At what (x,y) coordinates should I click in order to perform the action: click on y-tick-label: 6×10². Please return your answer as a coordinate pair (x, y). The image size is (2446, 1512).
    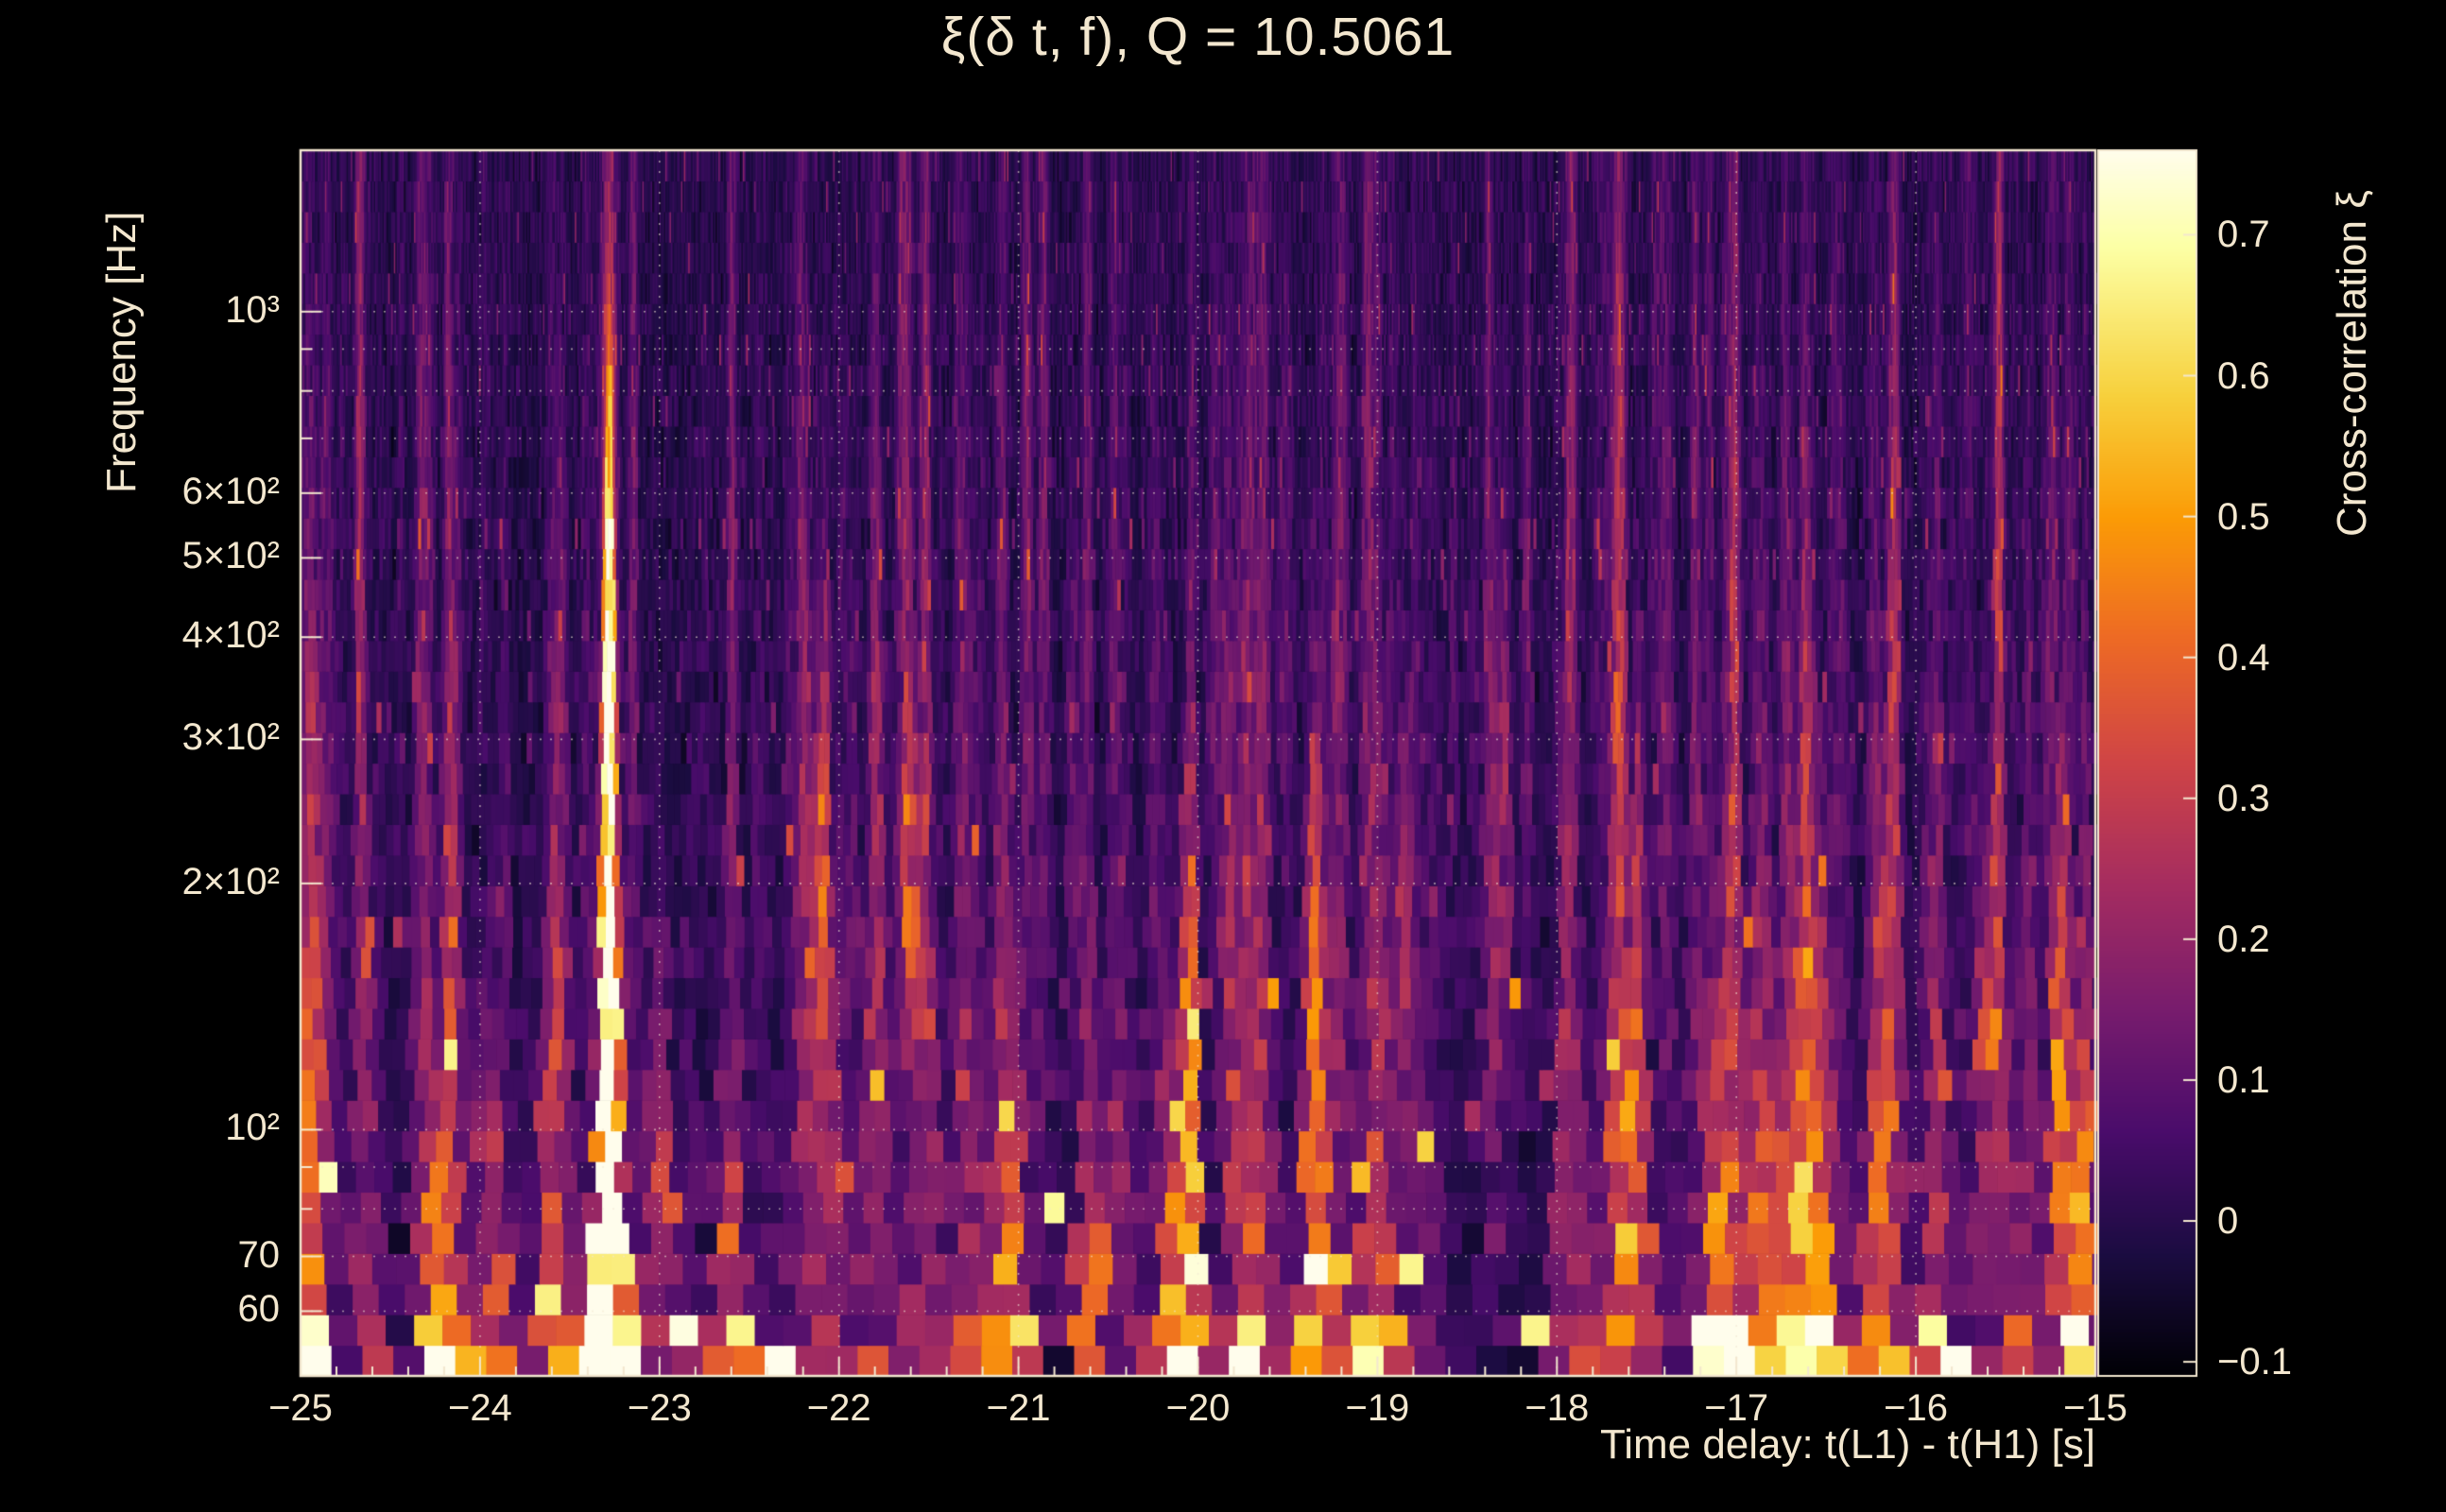
    Looking at the image, I should click on (231, 491).